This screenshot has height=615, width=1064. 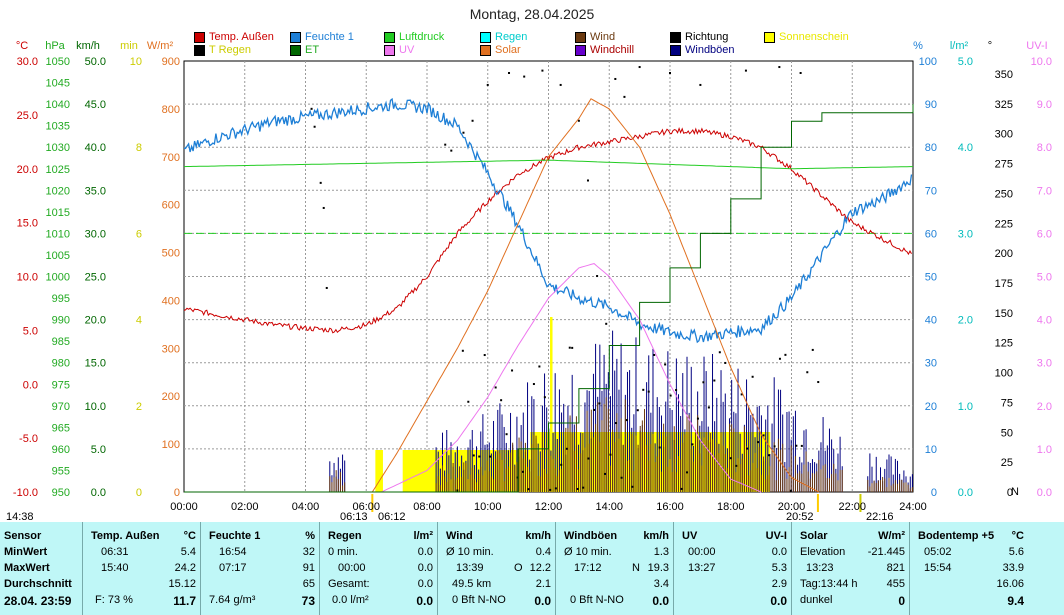 What do you see at coordinates (171, 206) in the screenshot?
I see `y-tick-wm2: 600` at bounding box center [171, 206].